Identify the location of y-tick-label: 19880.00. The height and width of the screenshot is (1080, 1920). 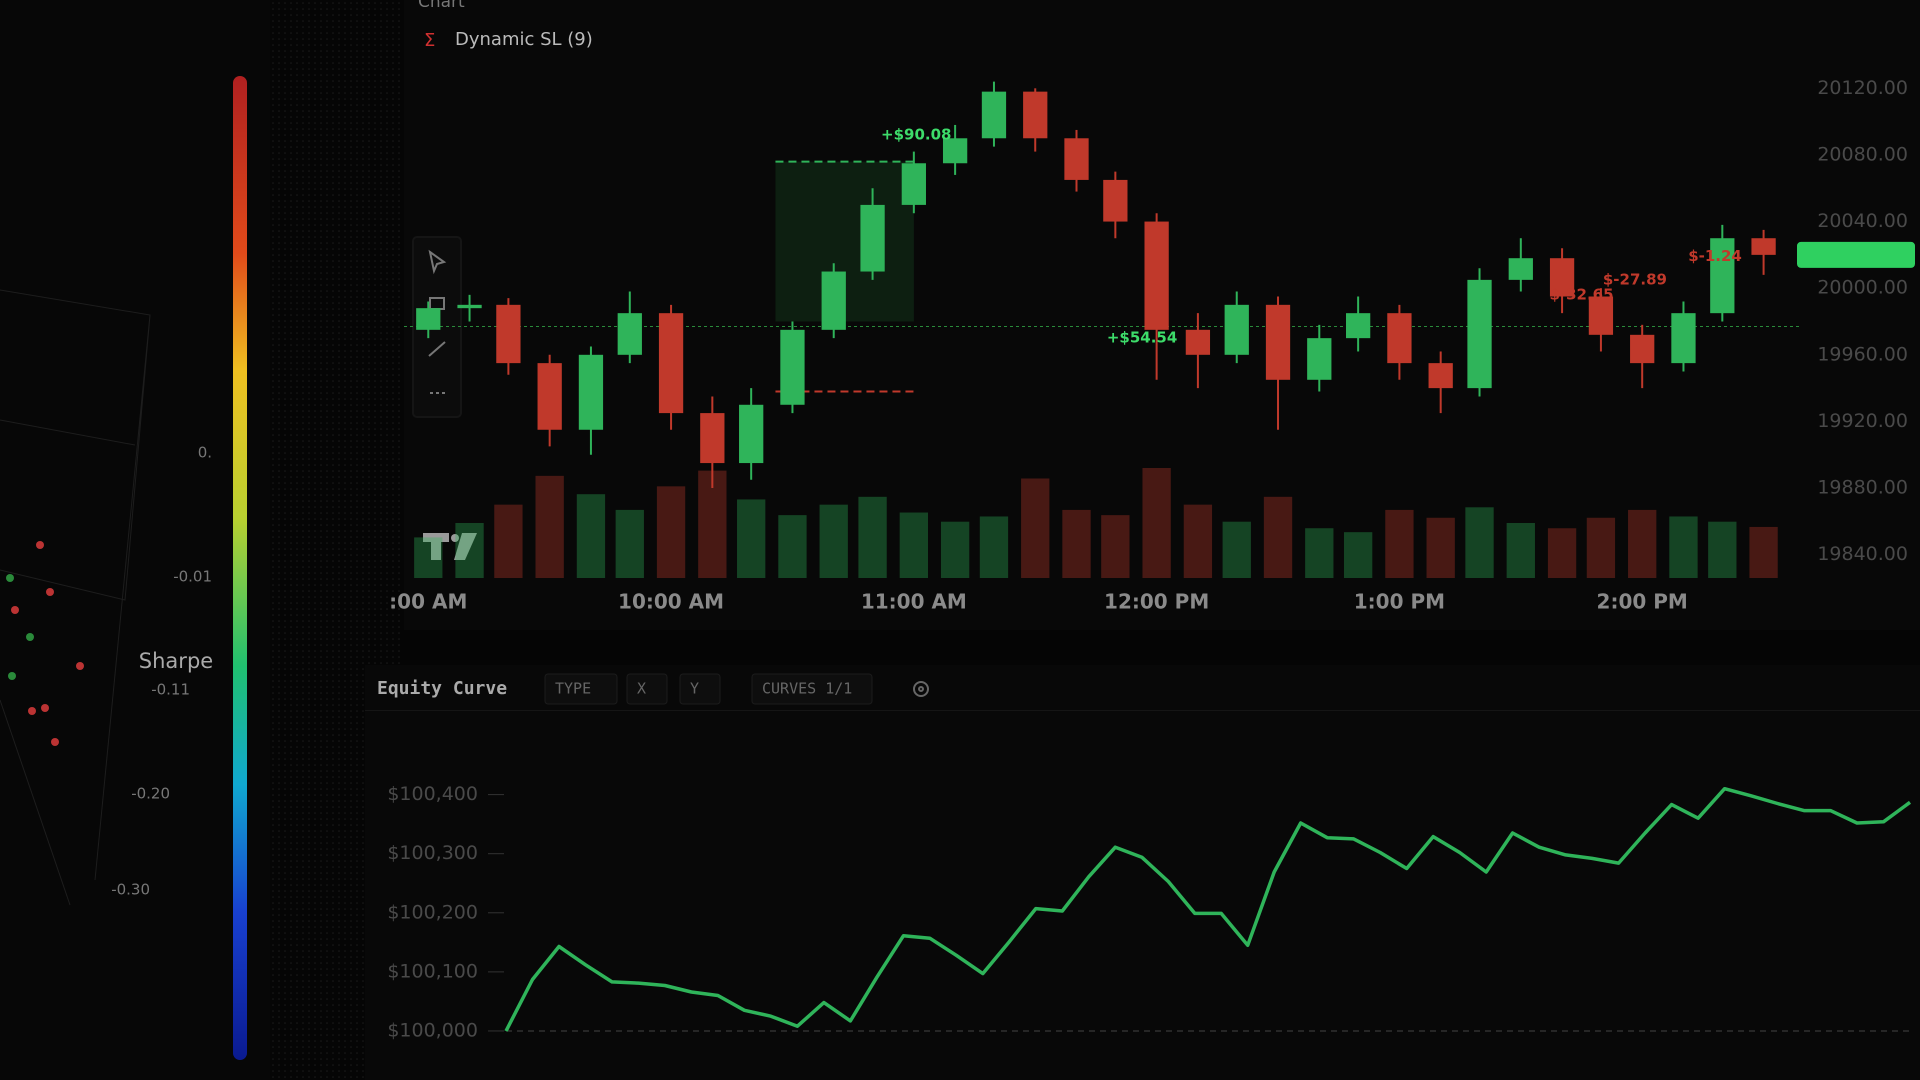
(1862, 488).